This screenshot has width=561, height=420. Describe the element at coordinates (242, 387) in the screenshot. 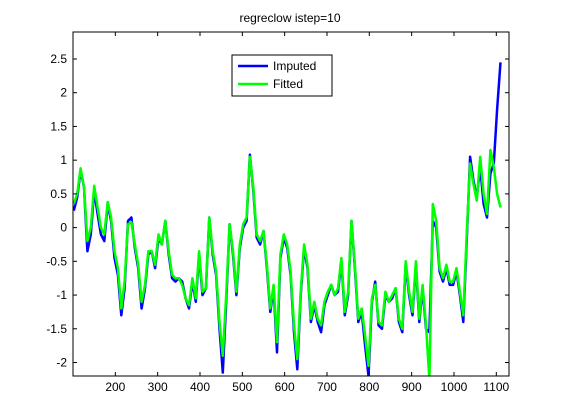

I see `x-tick-label: 500` at that location.